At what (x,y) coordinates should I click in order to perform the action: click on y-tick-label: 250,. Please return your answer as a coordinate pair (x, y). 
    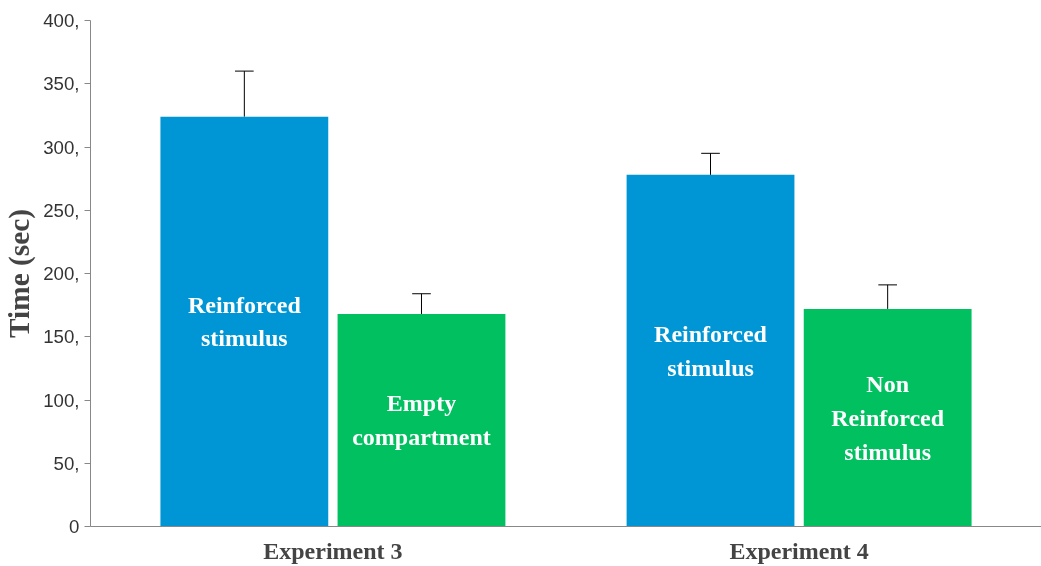
    Looking at the image, I should click on (61, 210).